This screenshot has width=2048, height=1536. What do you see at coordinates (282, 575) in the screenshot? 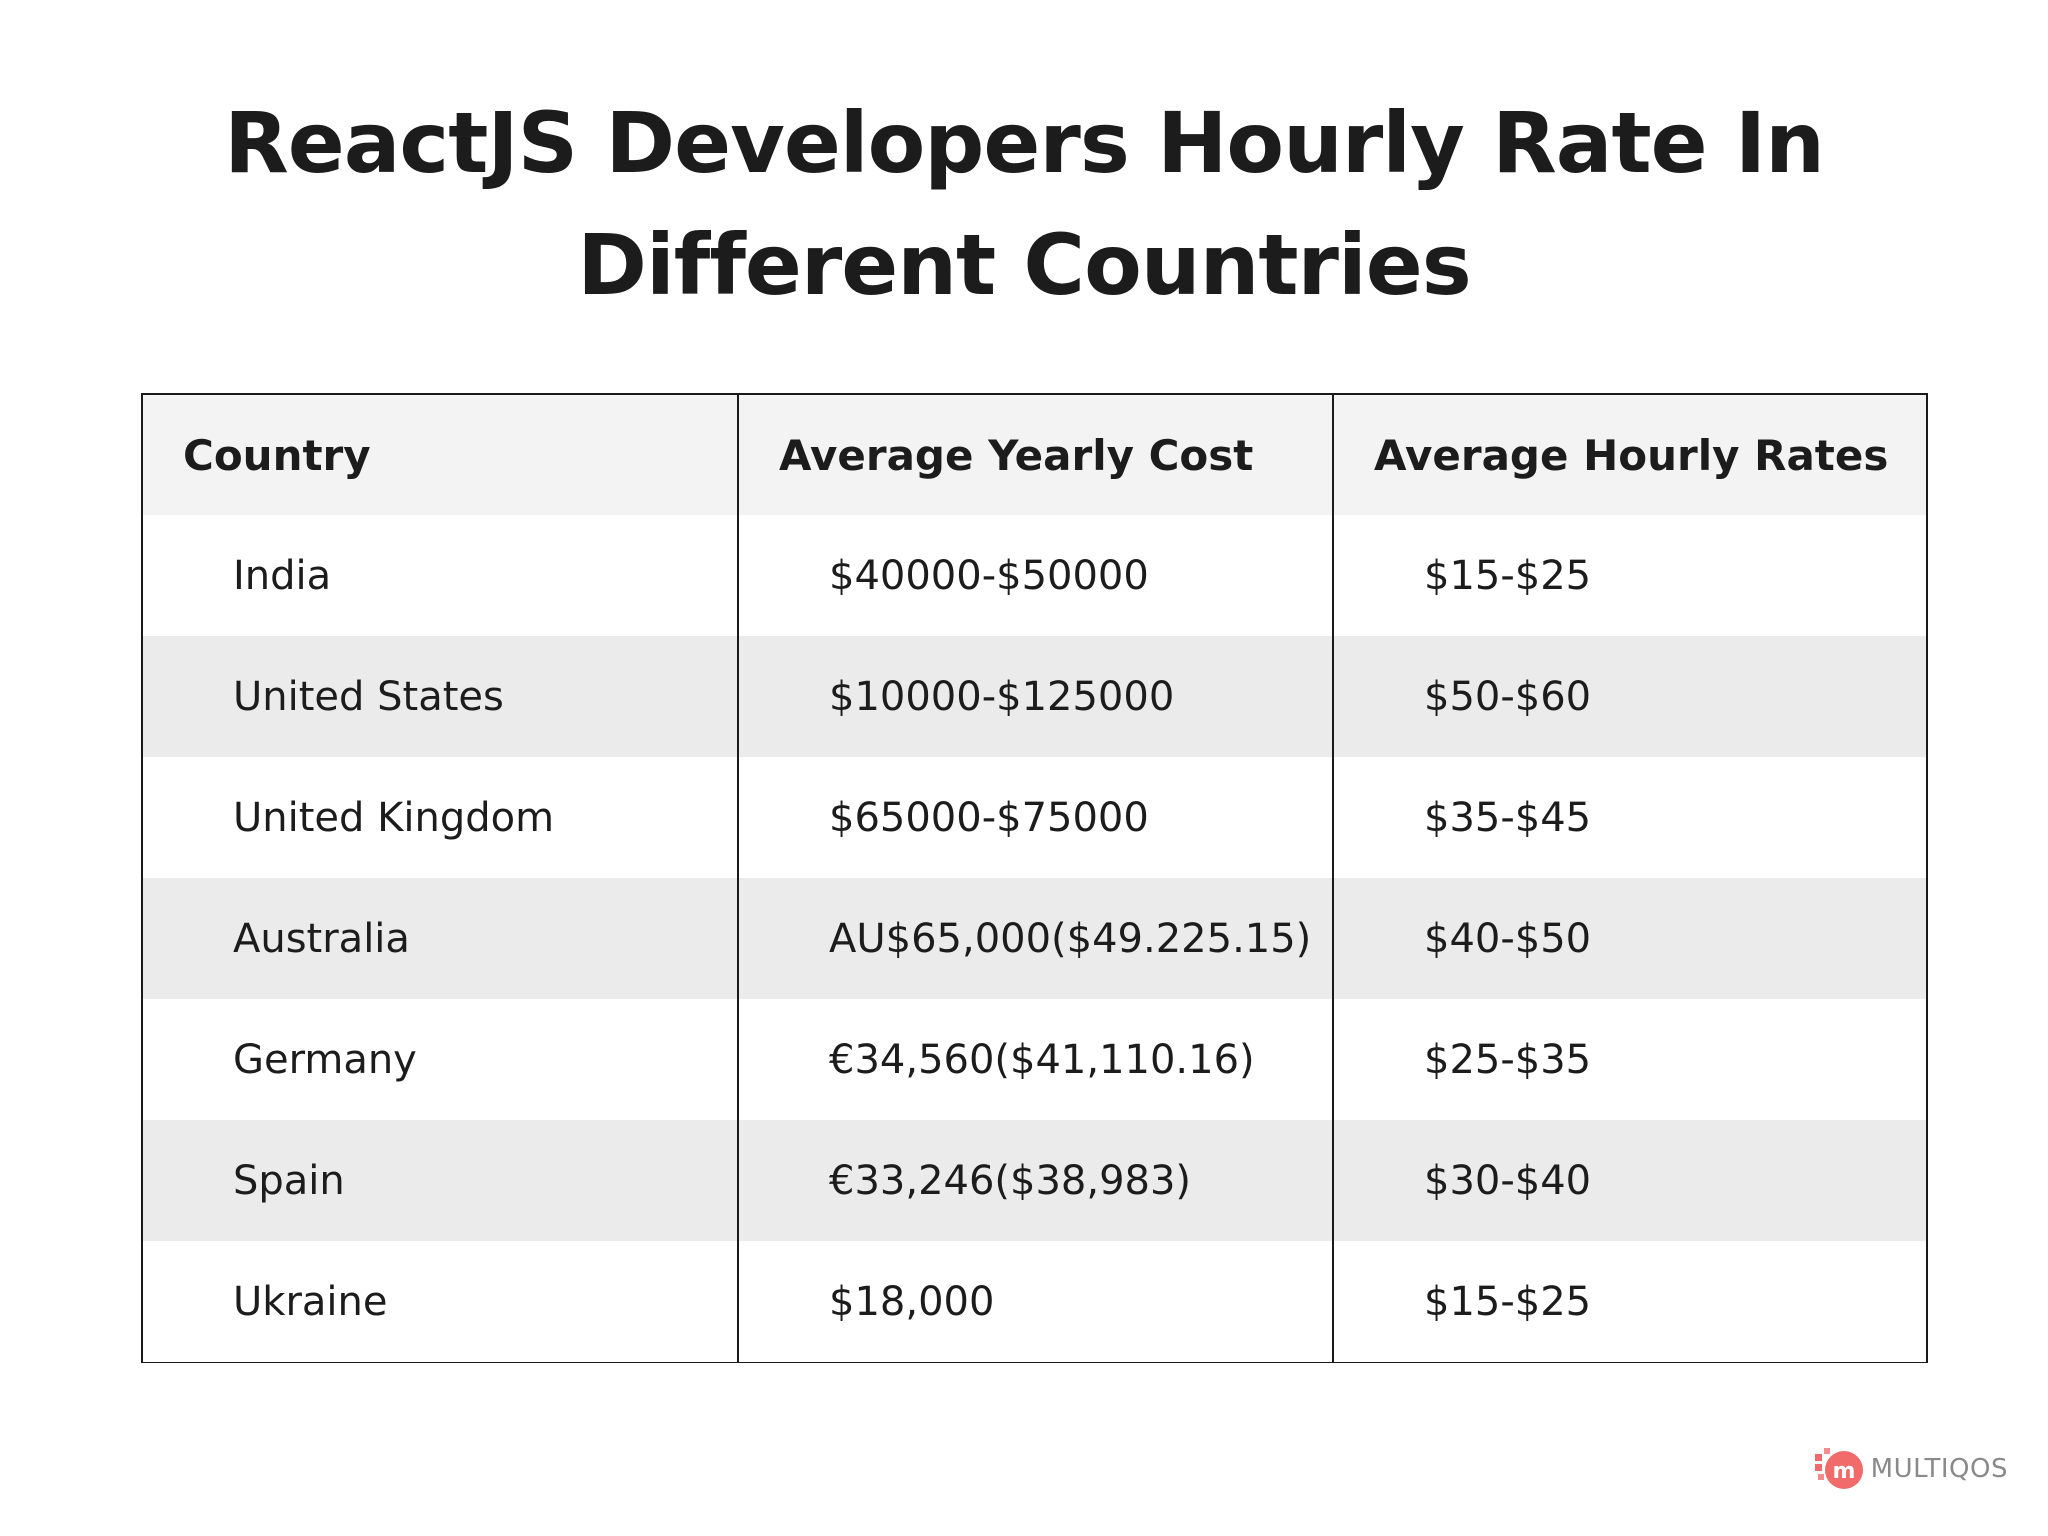
I see `cell-country: India` at bounding box center [282, 575].